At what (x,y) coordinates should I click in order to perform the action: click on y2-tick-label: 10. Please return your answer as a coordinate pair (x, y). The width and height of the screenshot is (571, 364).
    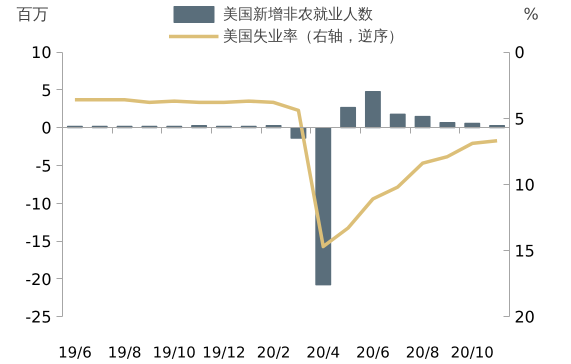
    Looking at the image, I should click on (524, 184).